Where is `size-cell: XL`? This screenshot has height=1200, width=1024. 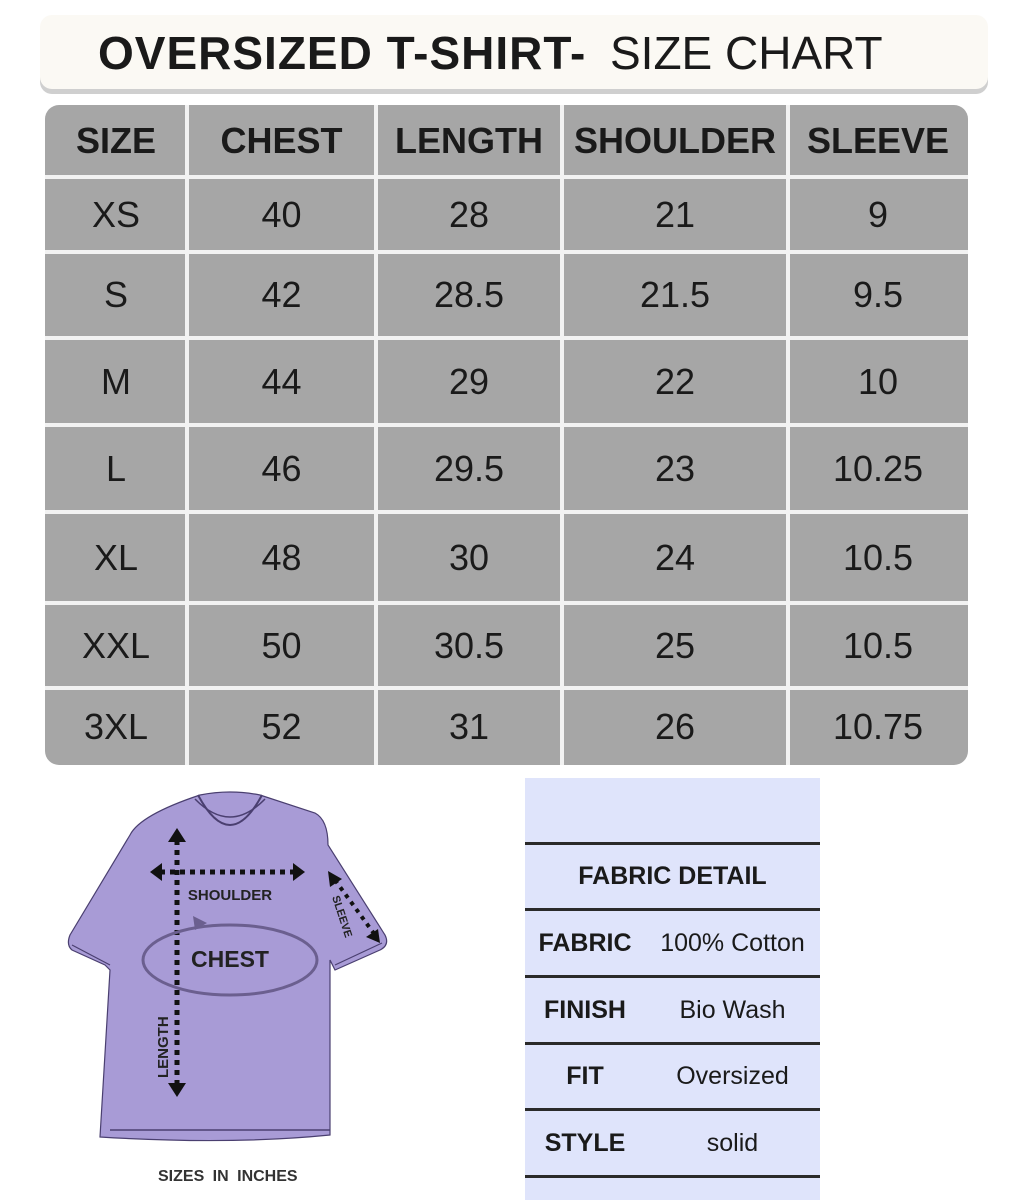
size-cell: XL is located at coordinates (116, 557).